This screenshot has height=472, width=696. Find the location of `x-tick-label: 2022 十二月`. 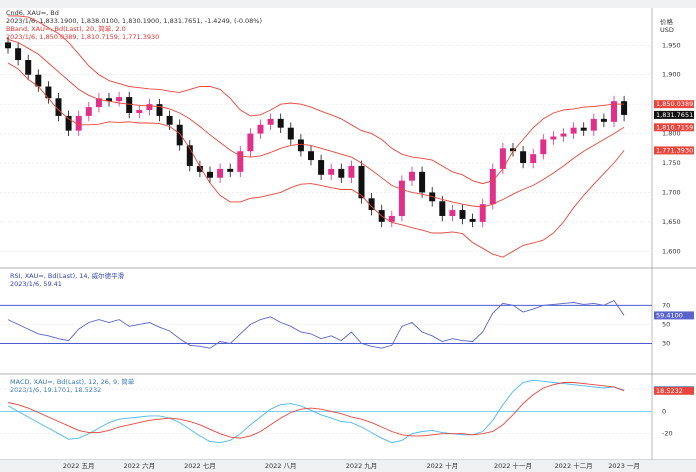

x-tick-label: 2022 十二月 is located at coordinates (574, 465).